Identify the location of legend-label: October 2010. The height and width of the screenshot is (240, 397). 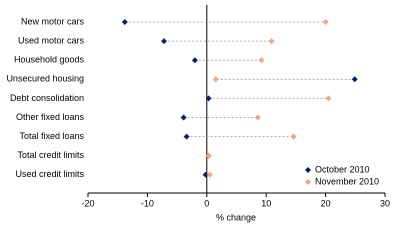
(342, 169).